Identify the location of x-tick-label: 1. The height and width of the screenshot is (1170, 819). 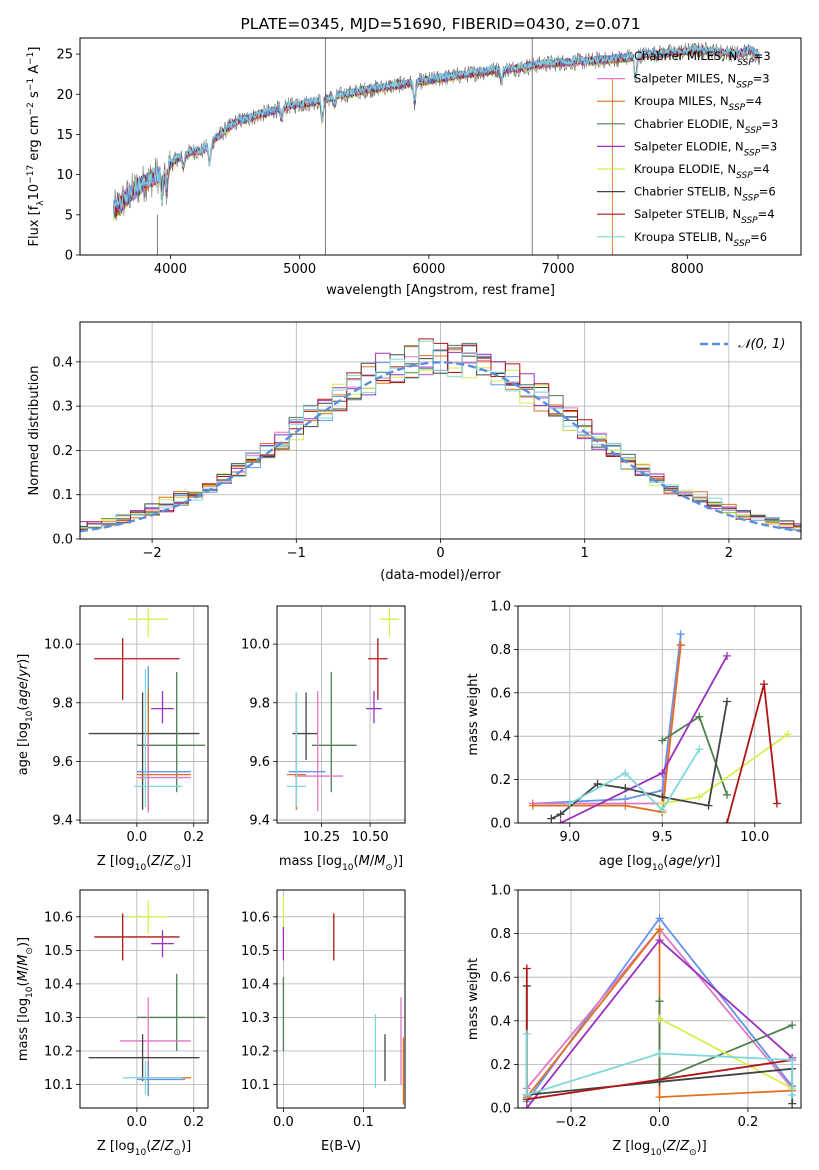
(585, 553).